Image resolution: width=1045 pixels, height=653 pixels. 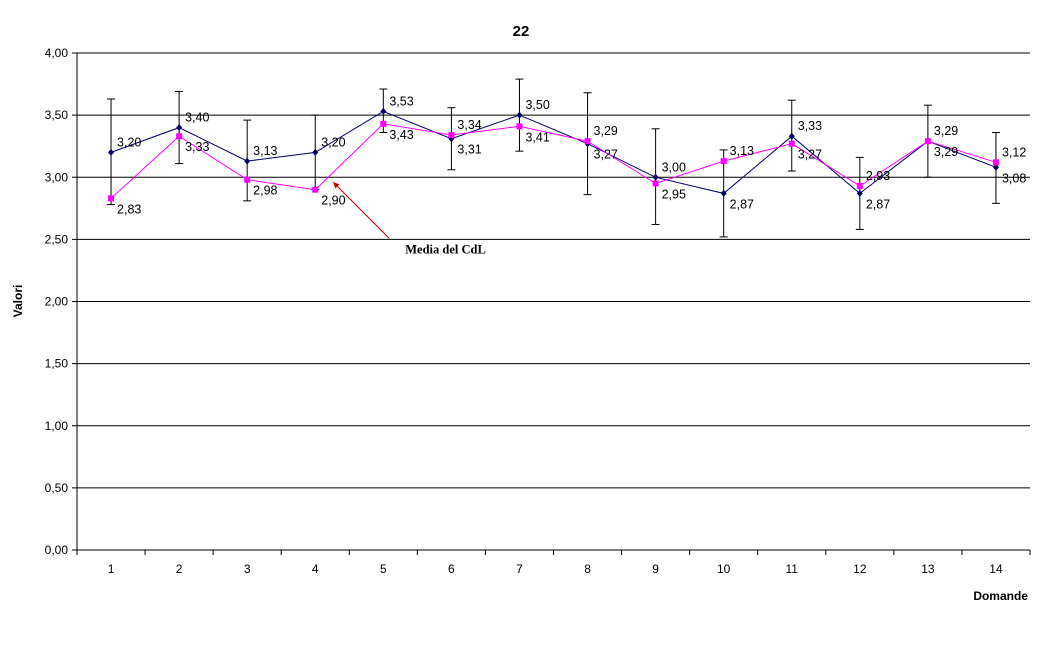 I want to click on data-label: 2,95, so click(x=674, y=194).